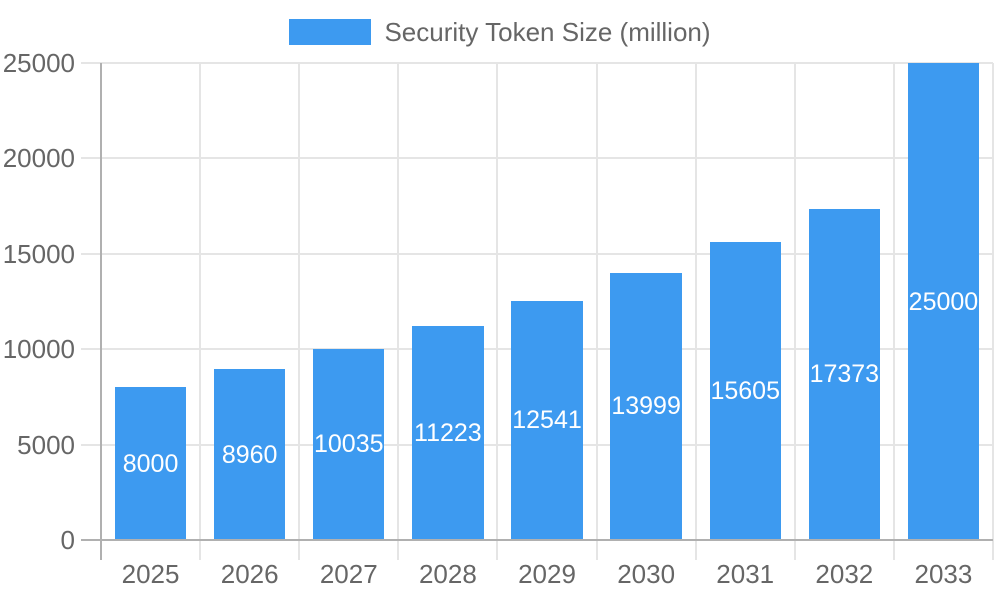 This screenshot has height=600, width=1000. Describe the element at coordinates (67, 540) in the screenshot. I see `y-tick-label: 0` at that location.